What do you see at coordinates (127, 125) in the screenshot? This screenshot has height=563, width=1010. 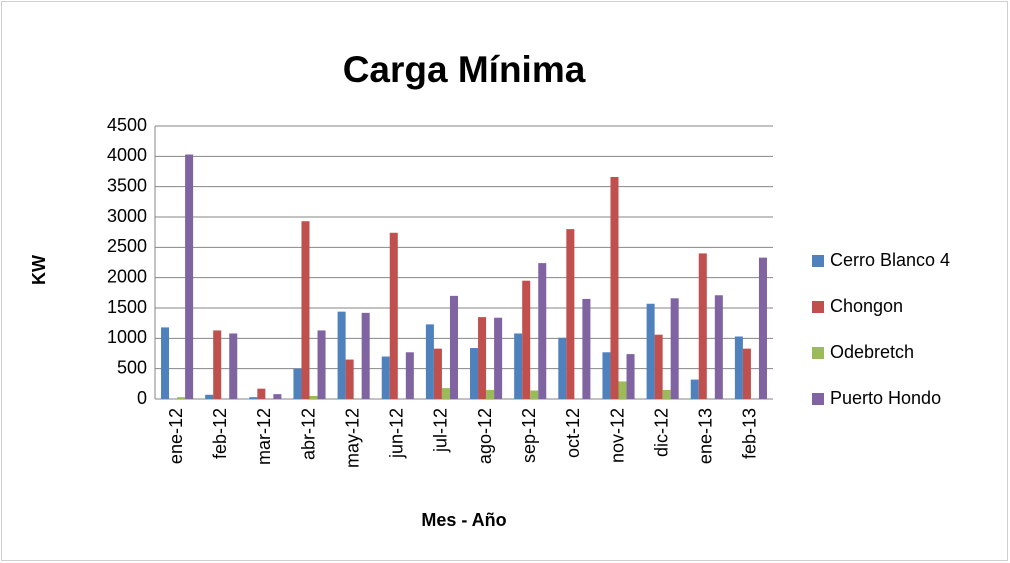 I see `y-tick-label: 4500` at bounding box center [127, 125].